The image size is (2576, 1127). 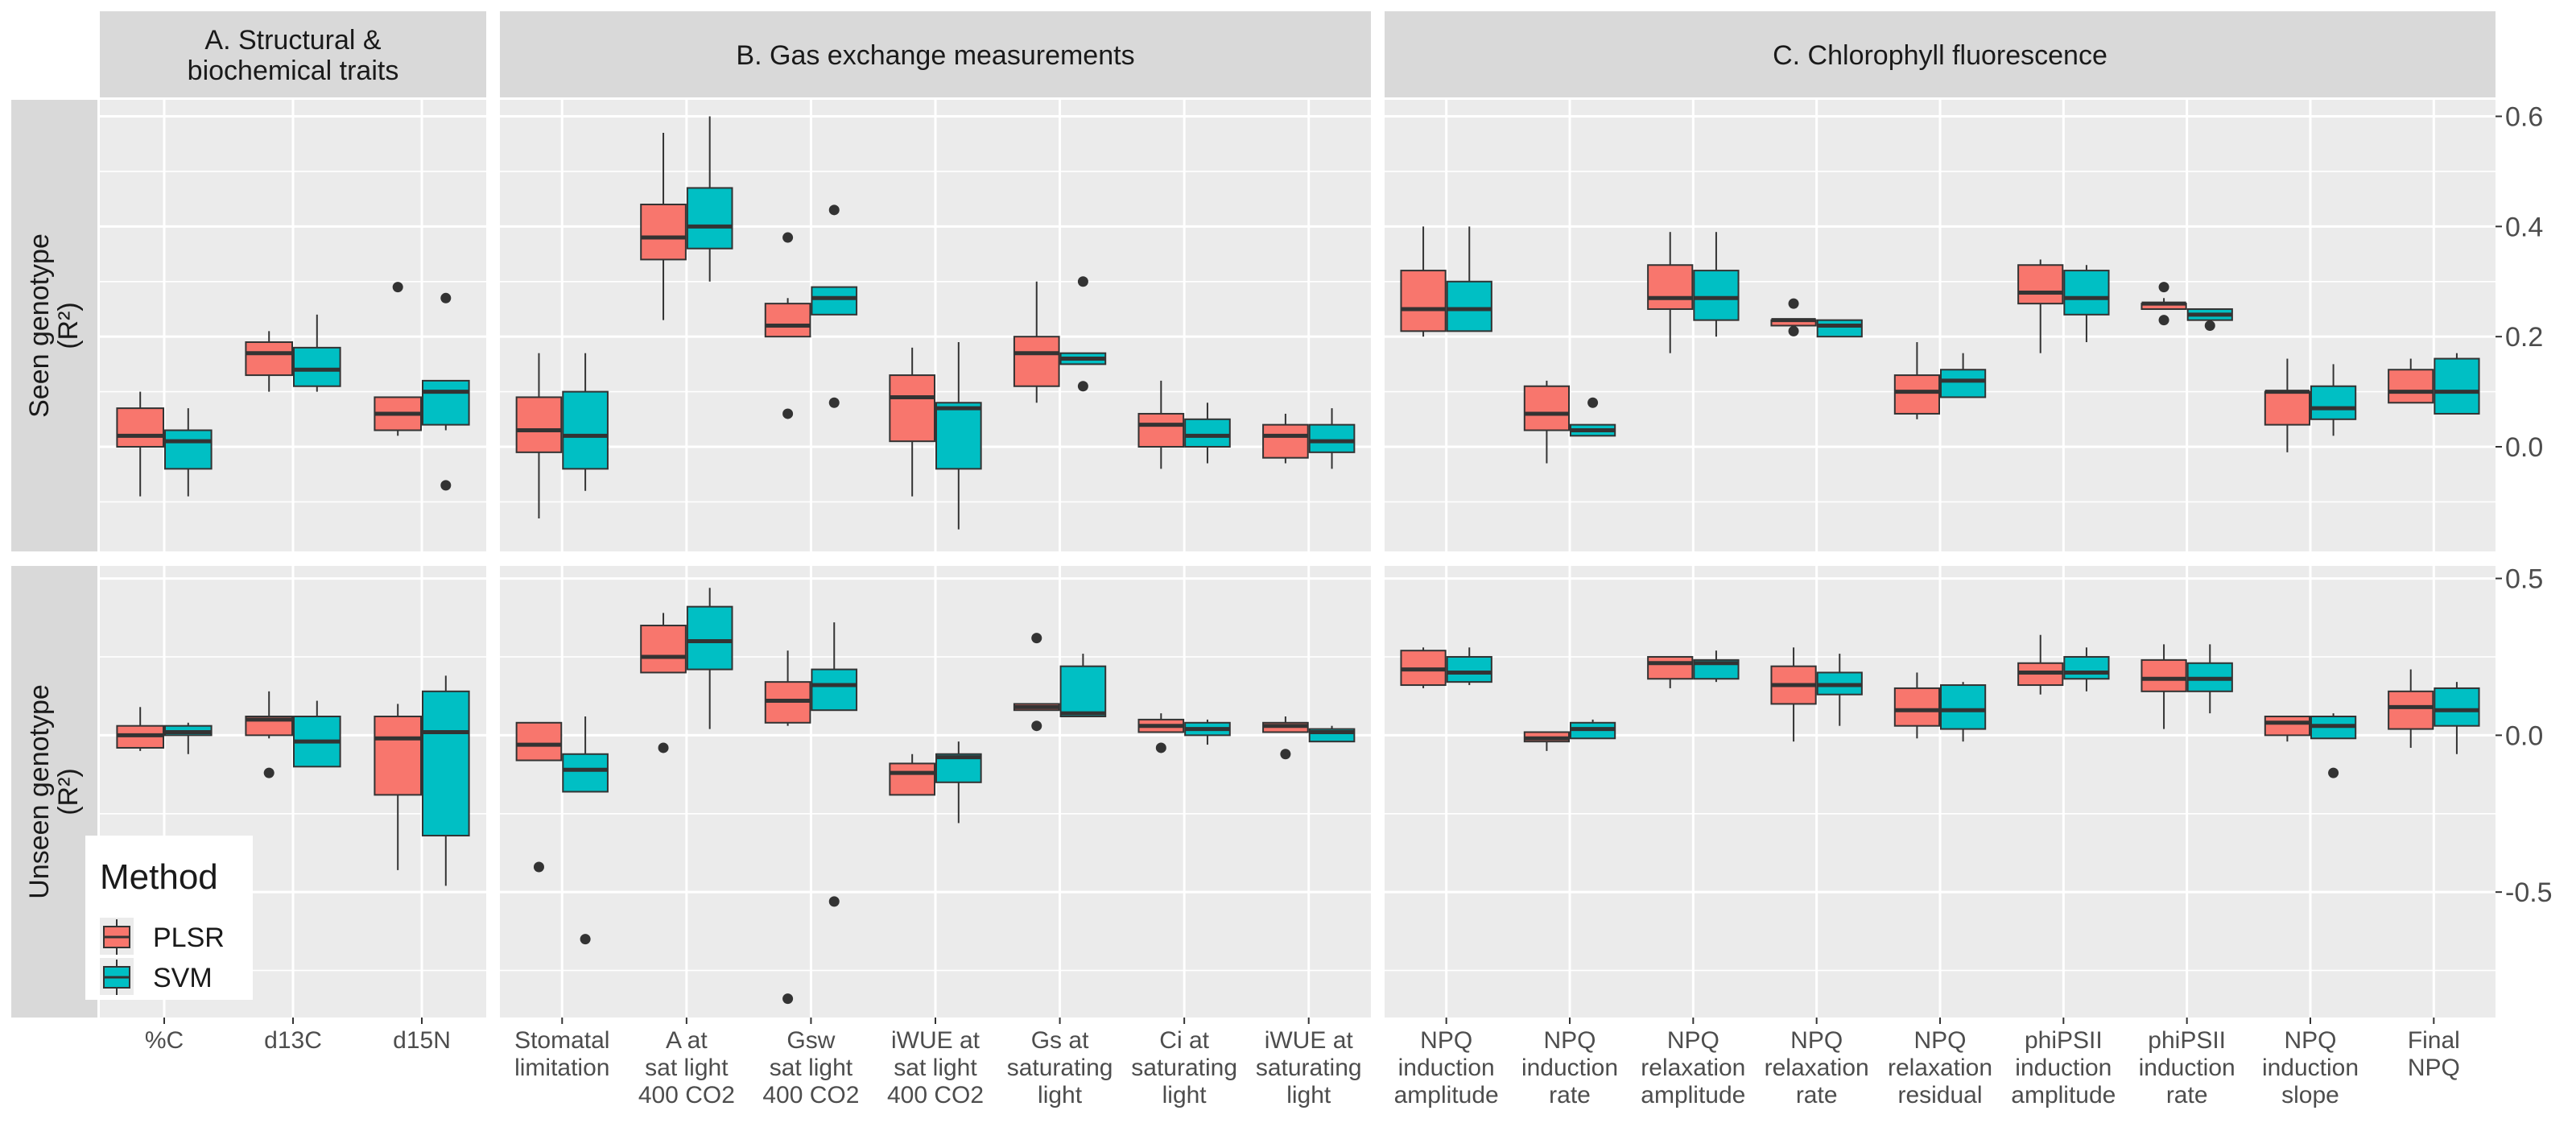 I want to click on x-tick-label: phiPSII induction rate, so click(x=2187, y=1067).